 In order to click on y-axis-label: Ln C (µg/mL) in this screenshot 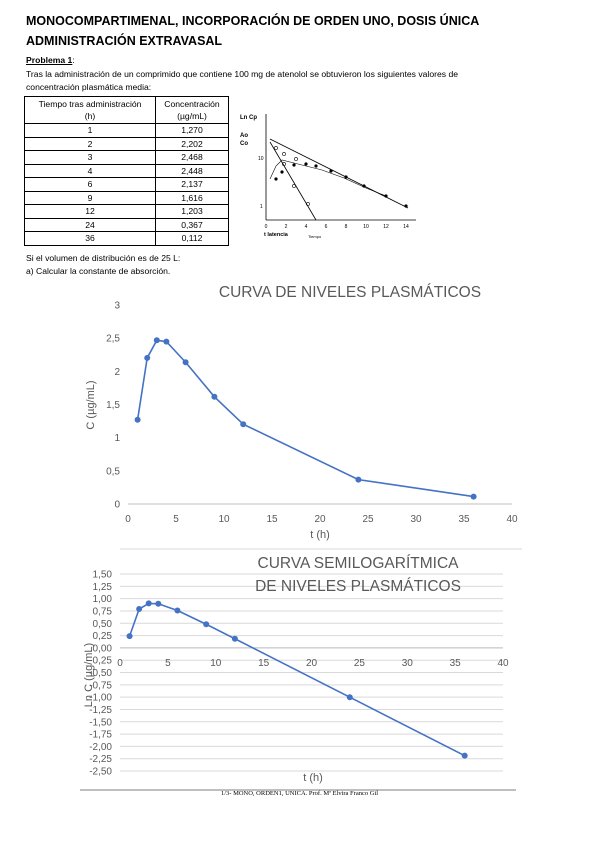, I will do `click(89, 675)`.